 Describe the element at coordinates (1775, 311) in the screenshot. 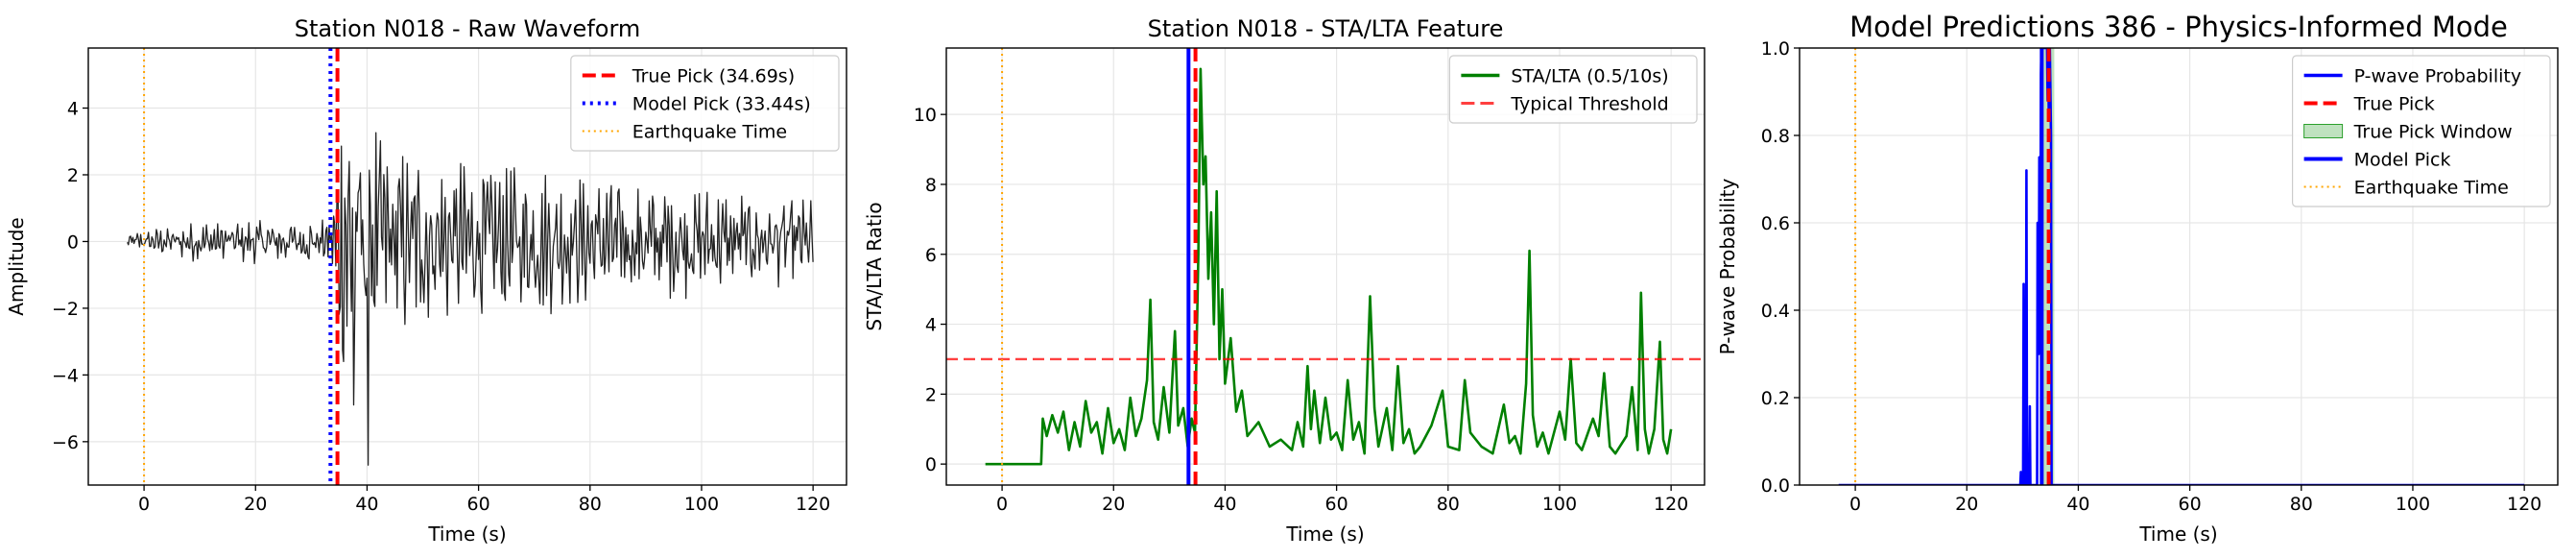

I see `y-tick-label: 0.4` at that location.